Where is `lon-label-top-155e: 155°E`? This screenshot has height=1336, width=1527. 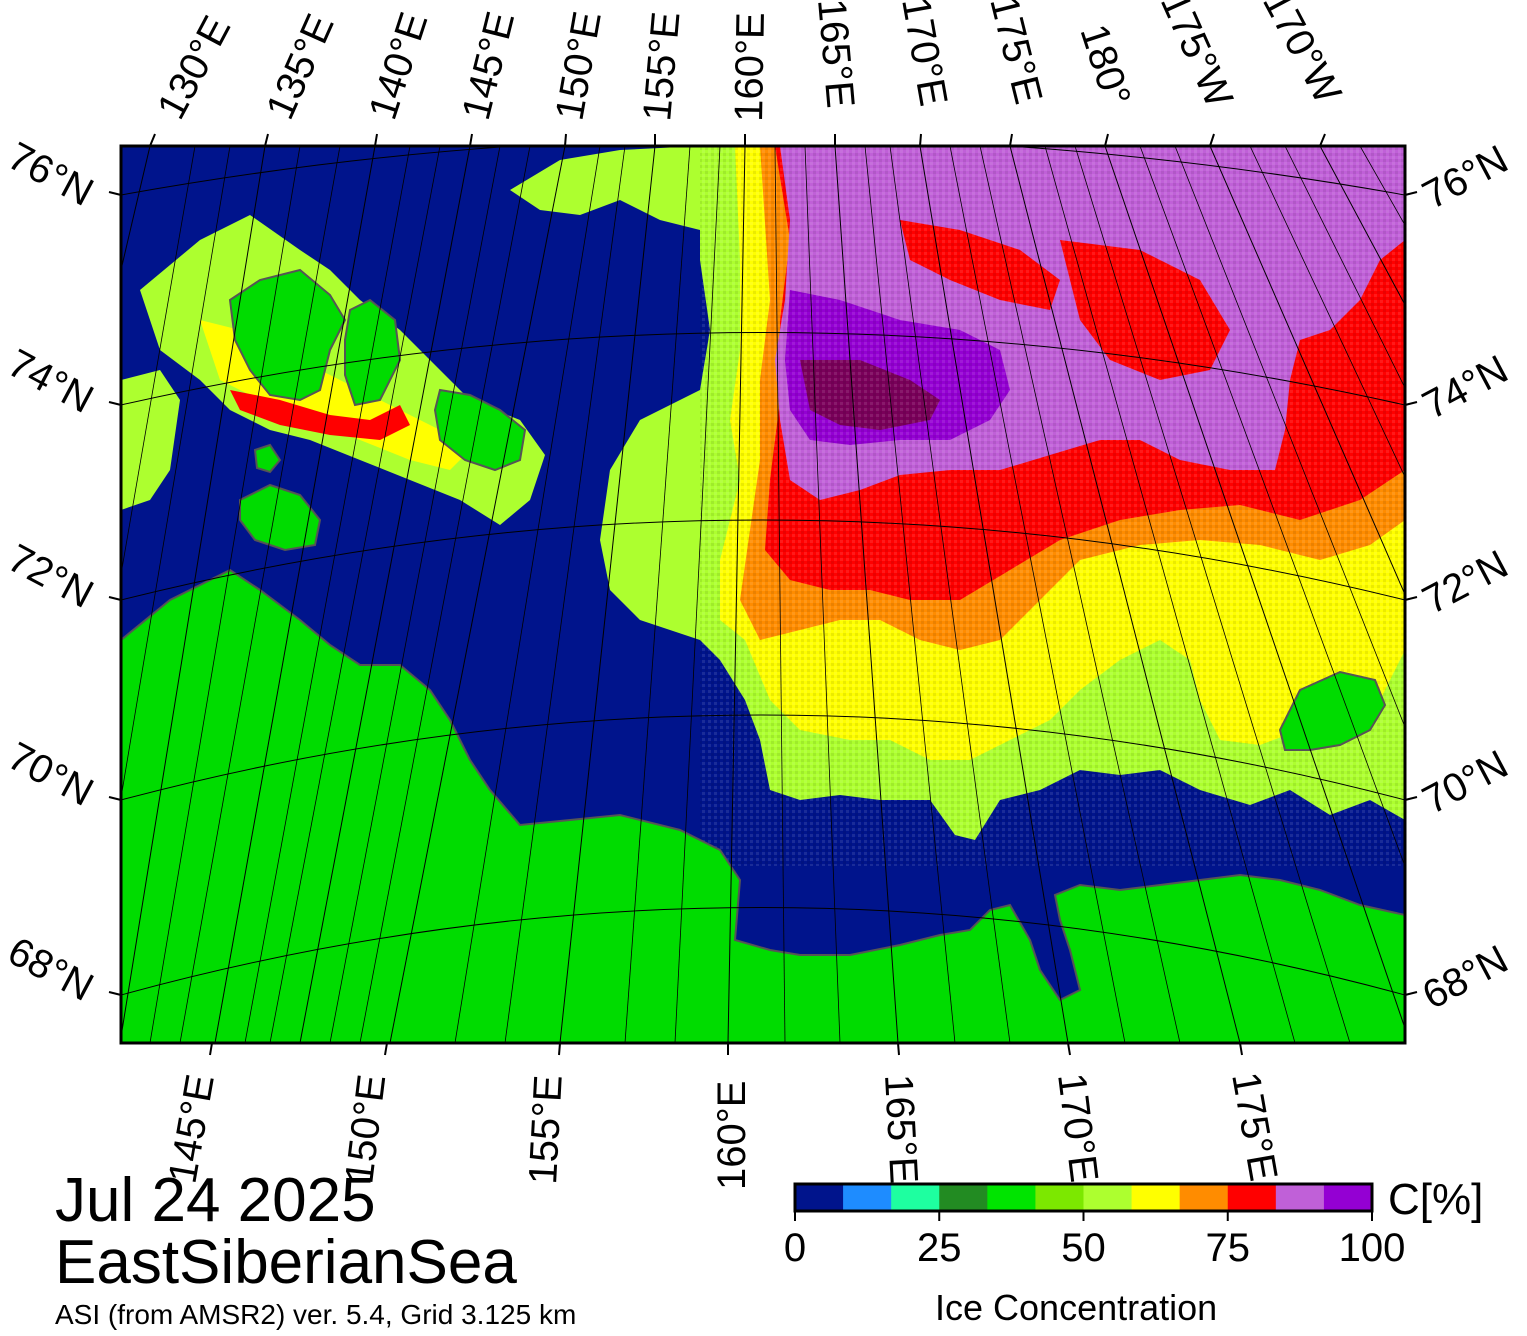 lon-label-top-155e: 155°E is located at coordinates (661, 66).